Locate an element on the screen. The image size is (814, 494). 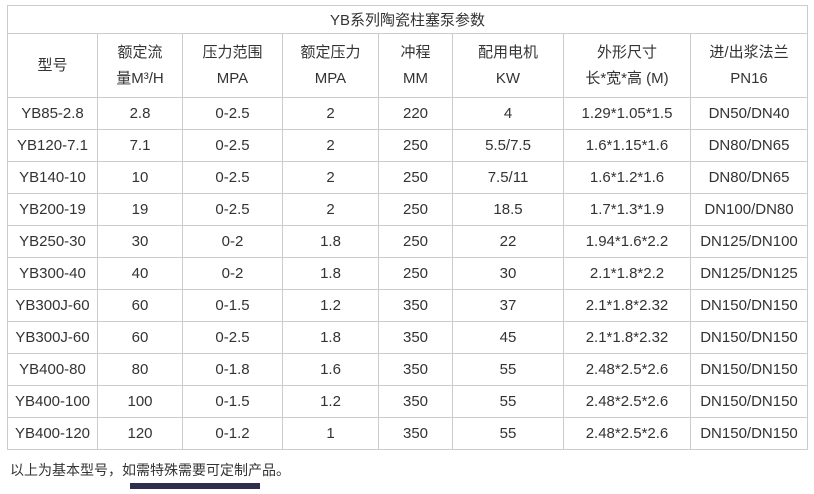
table-cell: 1.29*1.05*1.5 is located at coordinates (627, 113).